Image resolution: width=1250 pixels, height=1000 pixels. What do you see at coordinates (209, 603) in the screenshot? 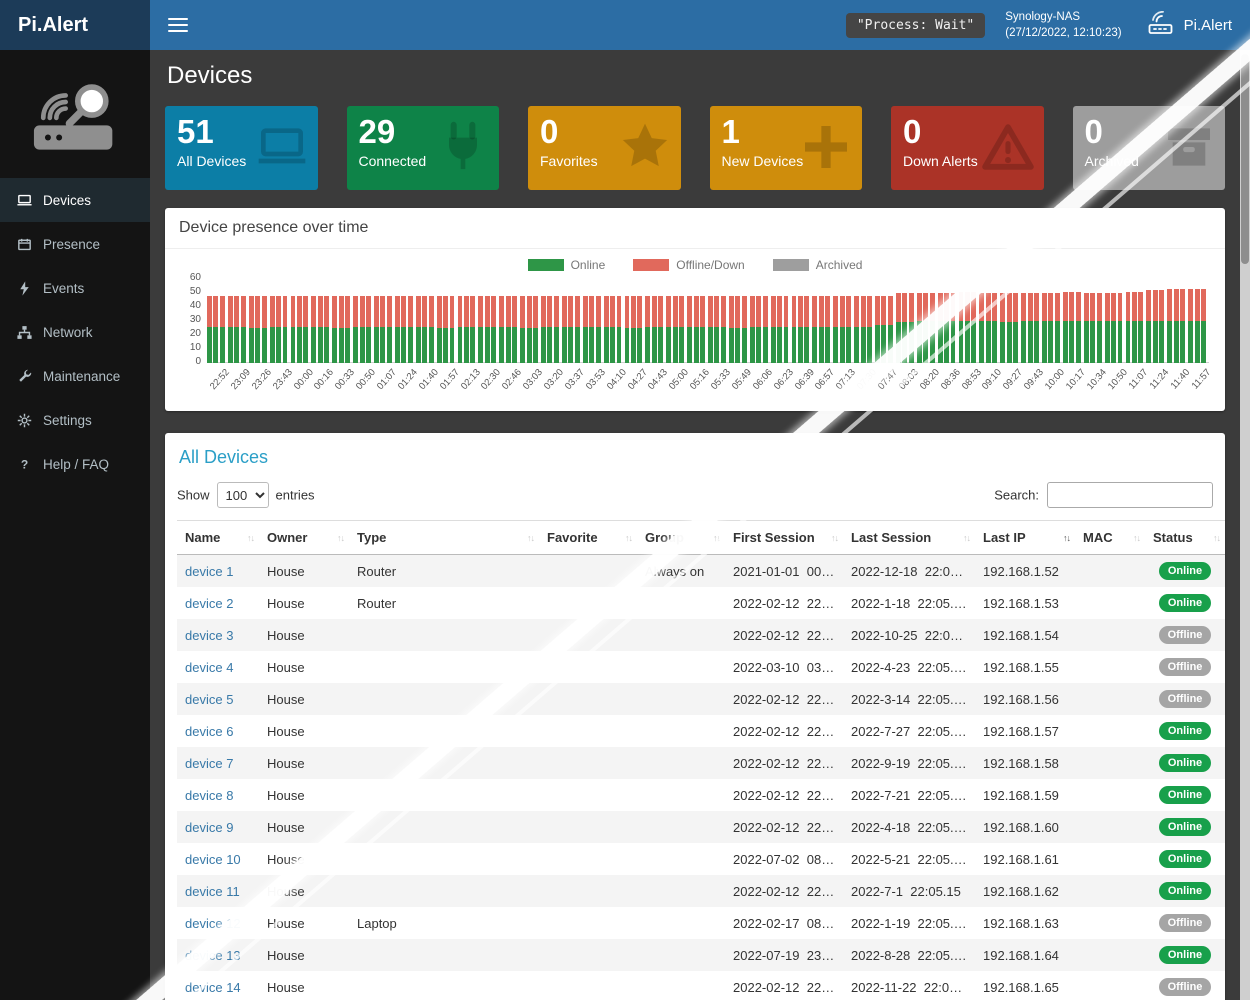
I see `device-link: device 2` at bounding box center [209, 603].